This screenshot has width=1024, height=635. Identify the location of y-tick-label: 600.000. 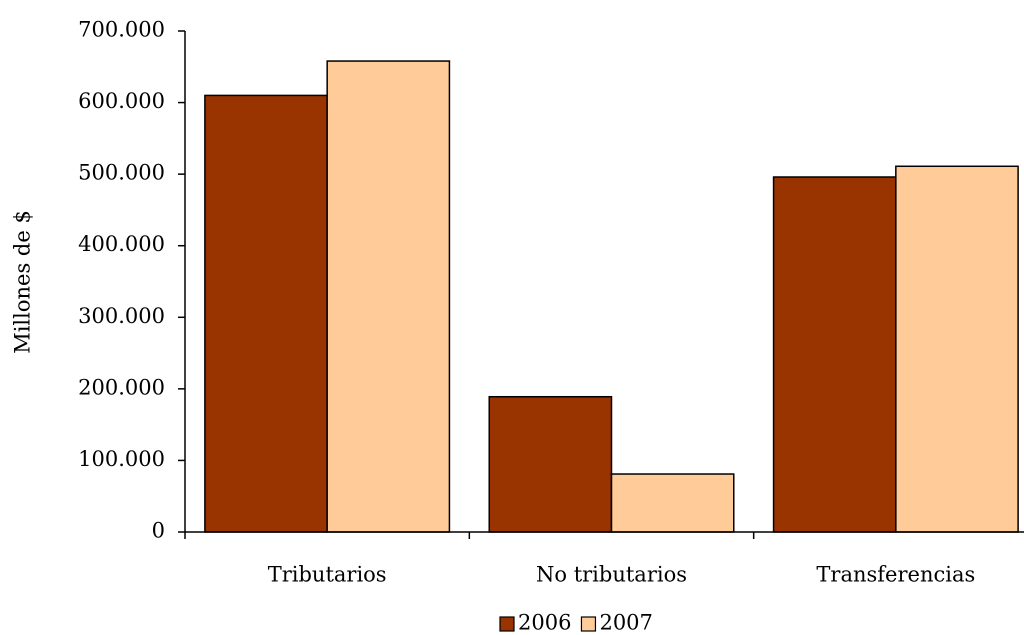
(121, 101).